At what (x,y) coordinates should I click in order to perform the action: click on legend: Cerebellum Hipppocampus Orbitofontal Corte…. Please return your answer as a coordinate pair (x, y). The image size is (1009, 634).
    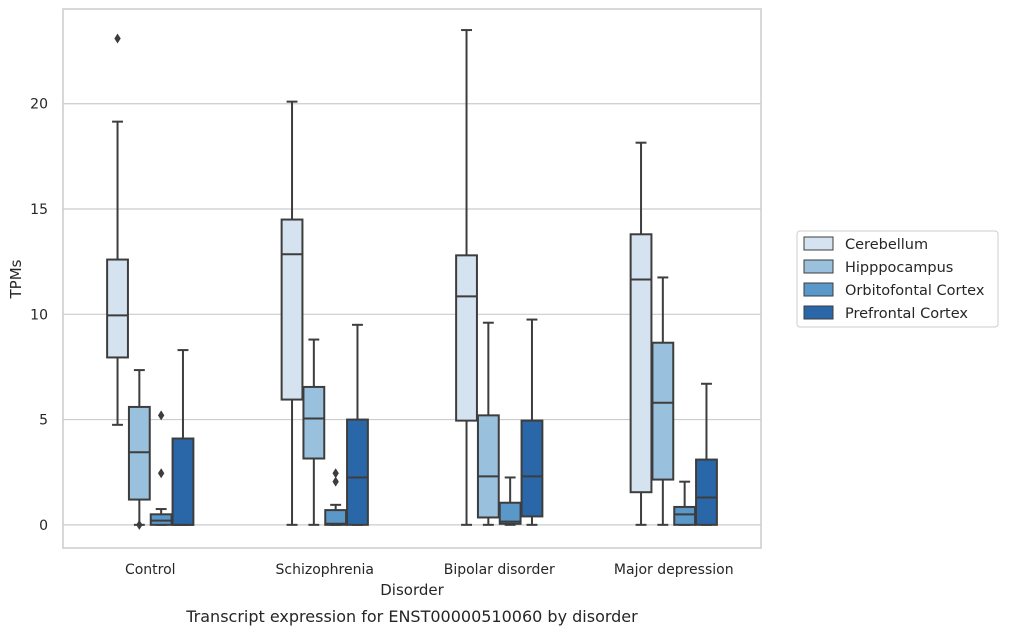
    Looking at the image, I should click on (897, 279).